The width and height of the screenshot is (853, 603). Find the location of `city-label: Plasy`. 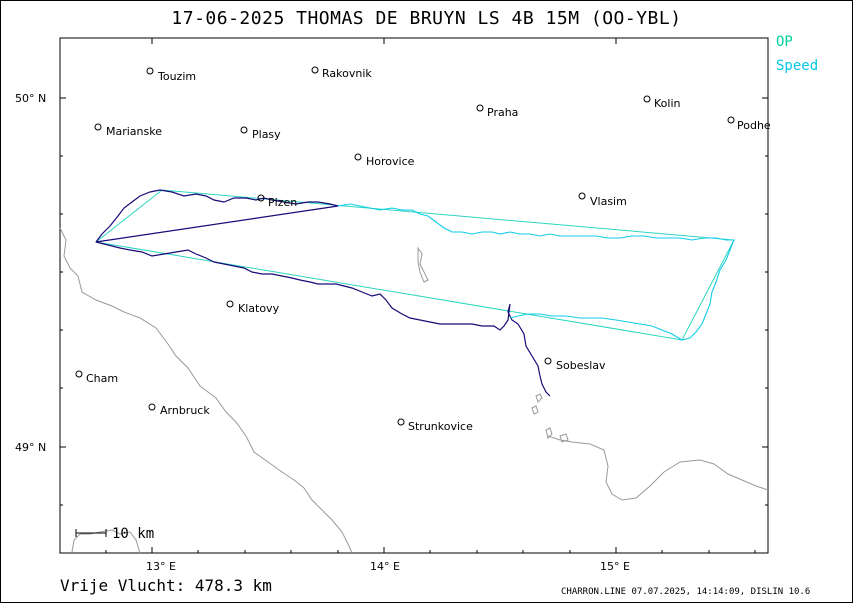

city-label: Plasy is located at coordinates (266, 134).